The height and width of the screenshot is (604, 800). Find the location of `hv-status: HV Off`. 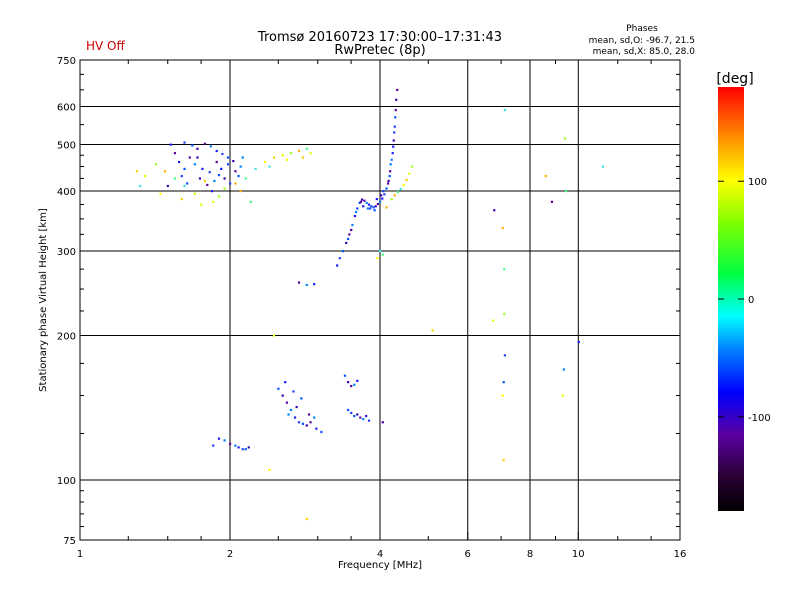

hv-status: HV Off is located at coordinates (105, 46).